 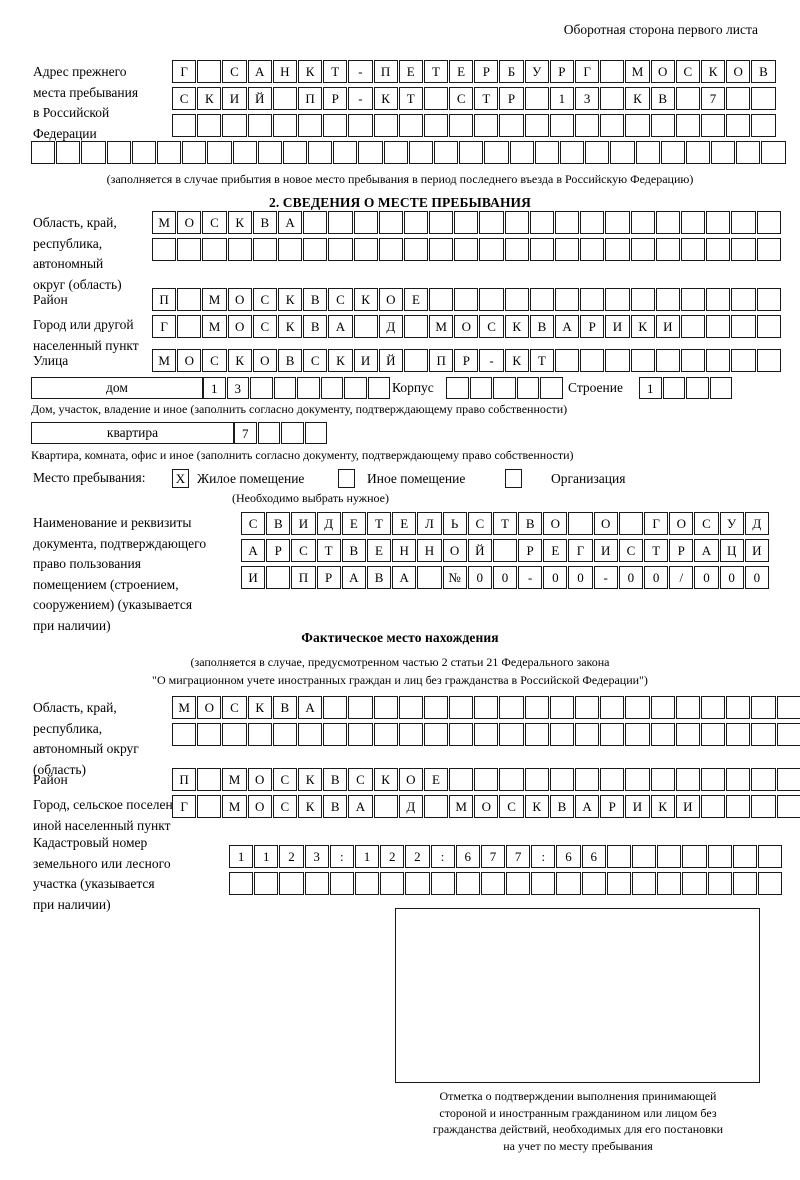 I want to click on char-cell: Б, so click(x=511, y=71).